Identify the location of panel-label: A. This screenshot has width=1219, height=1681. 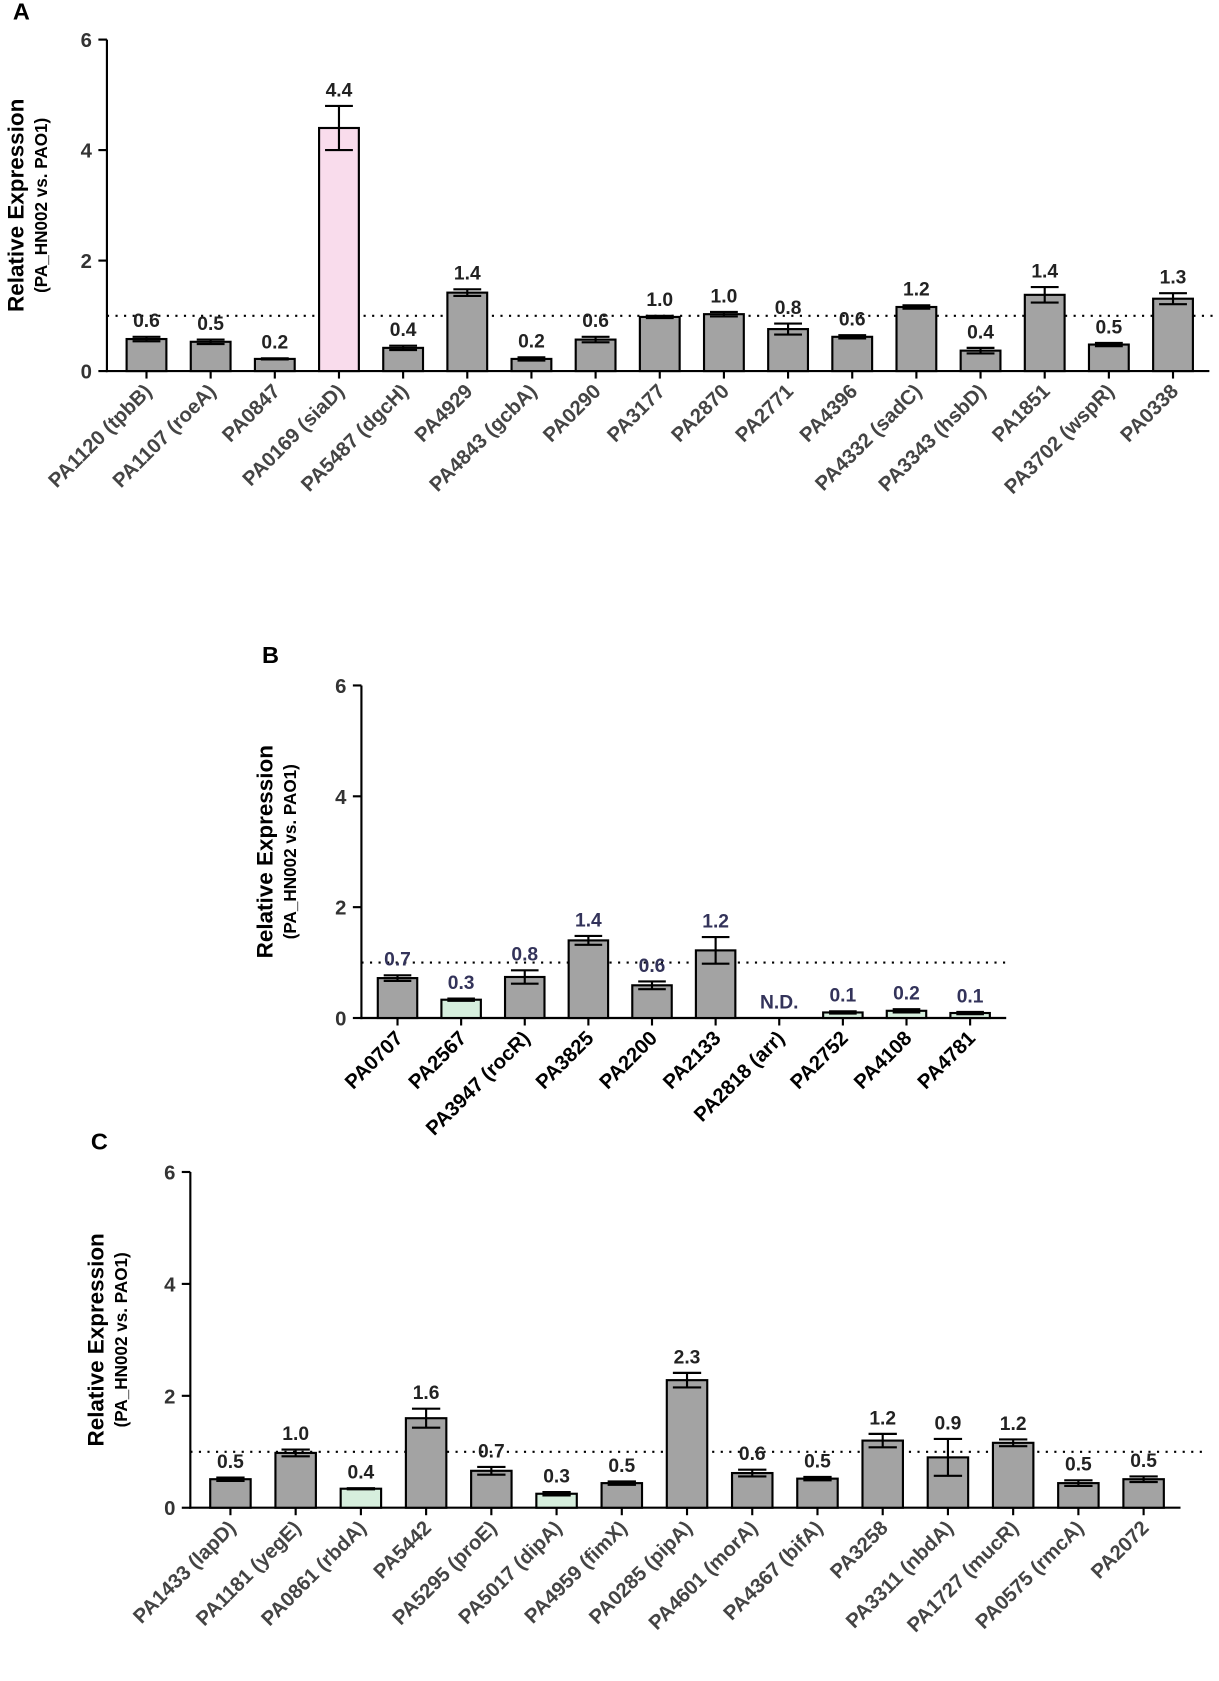
(21, 12).